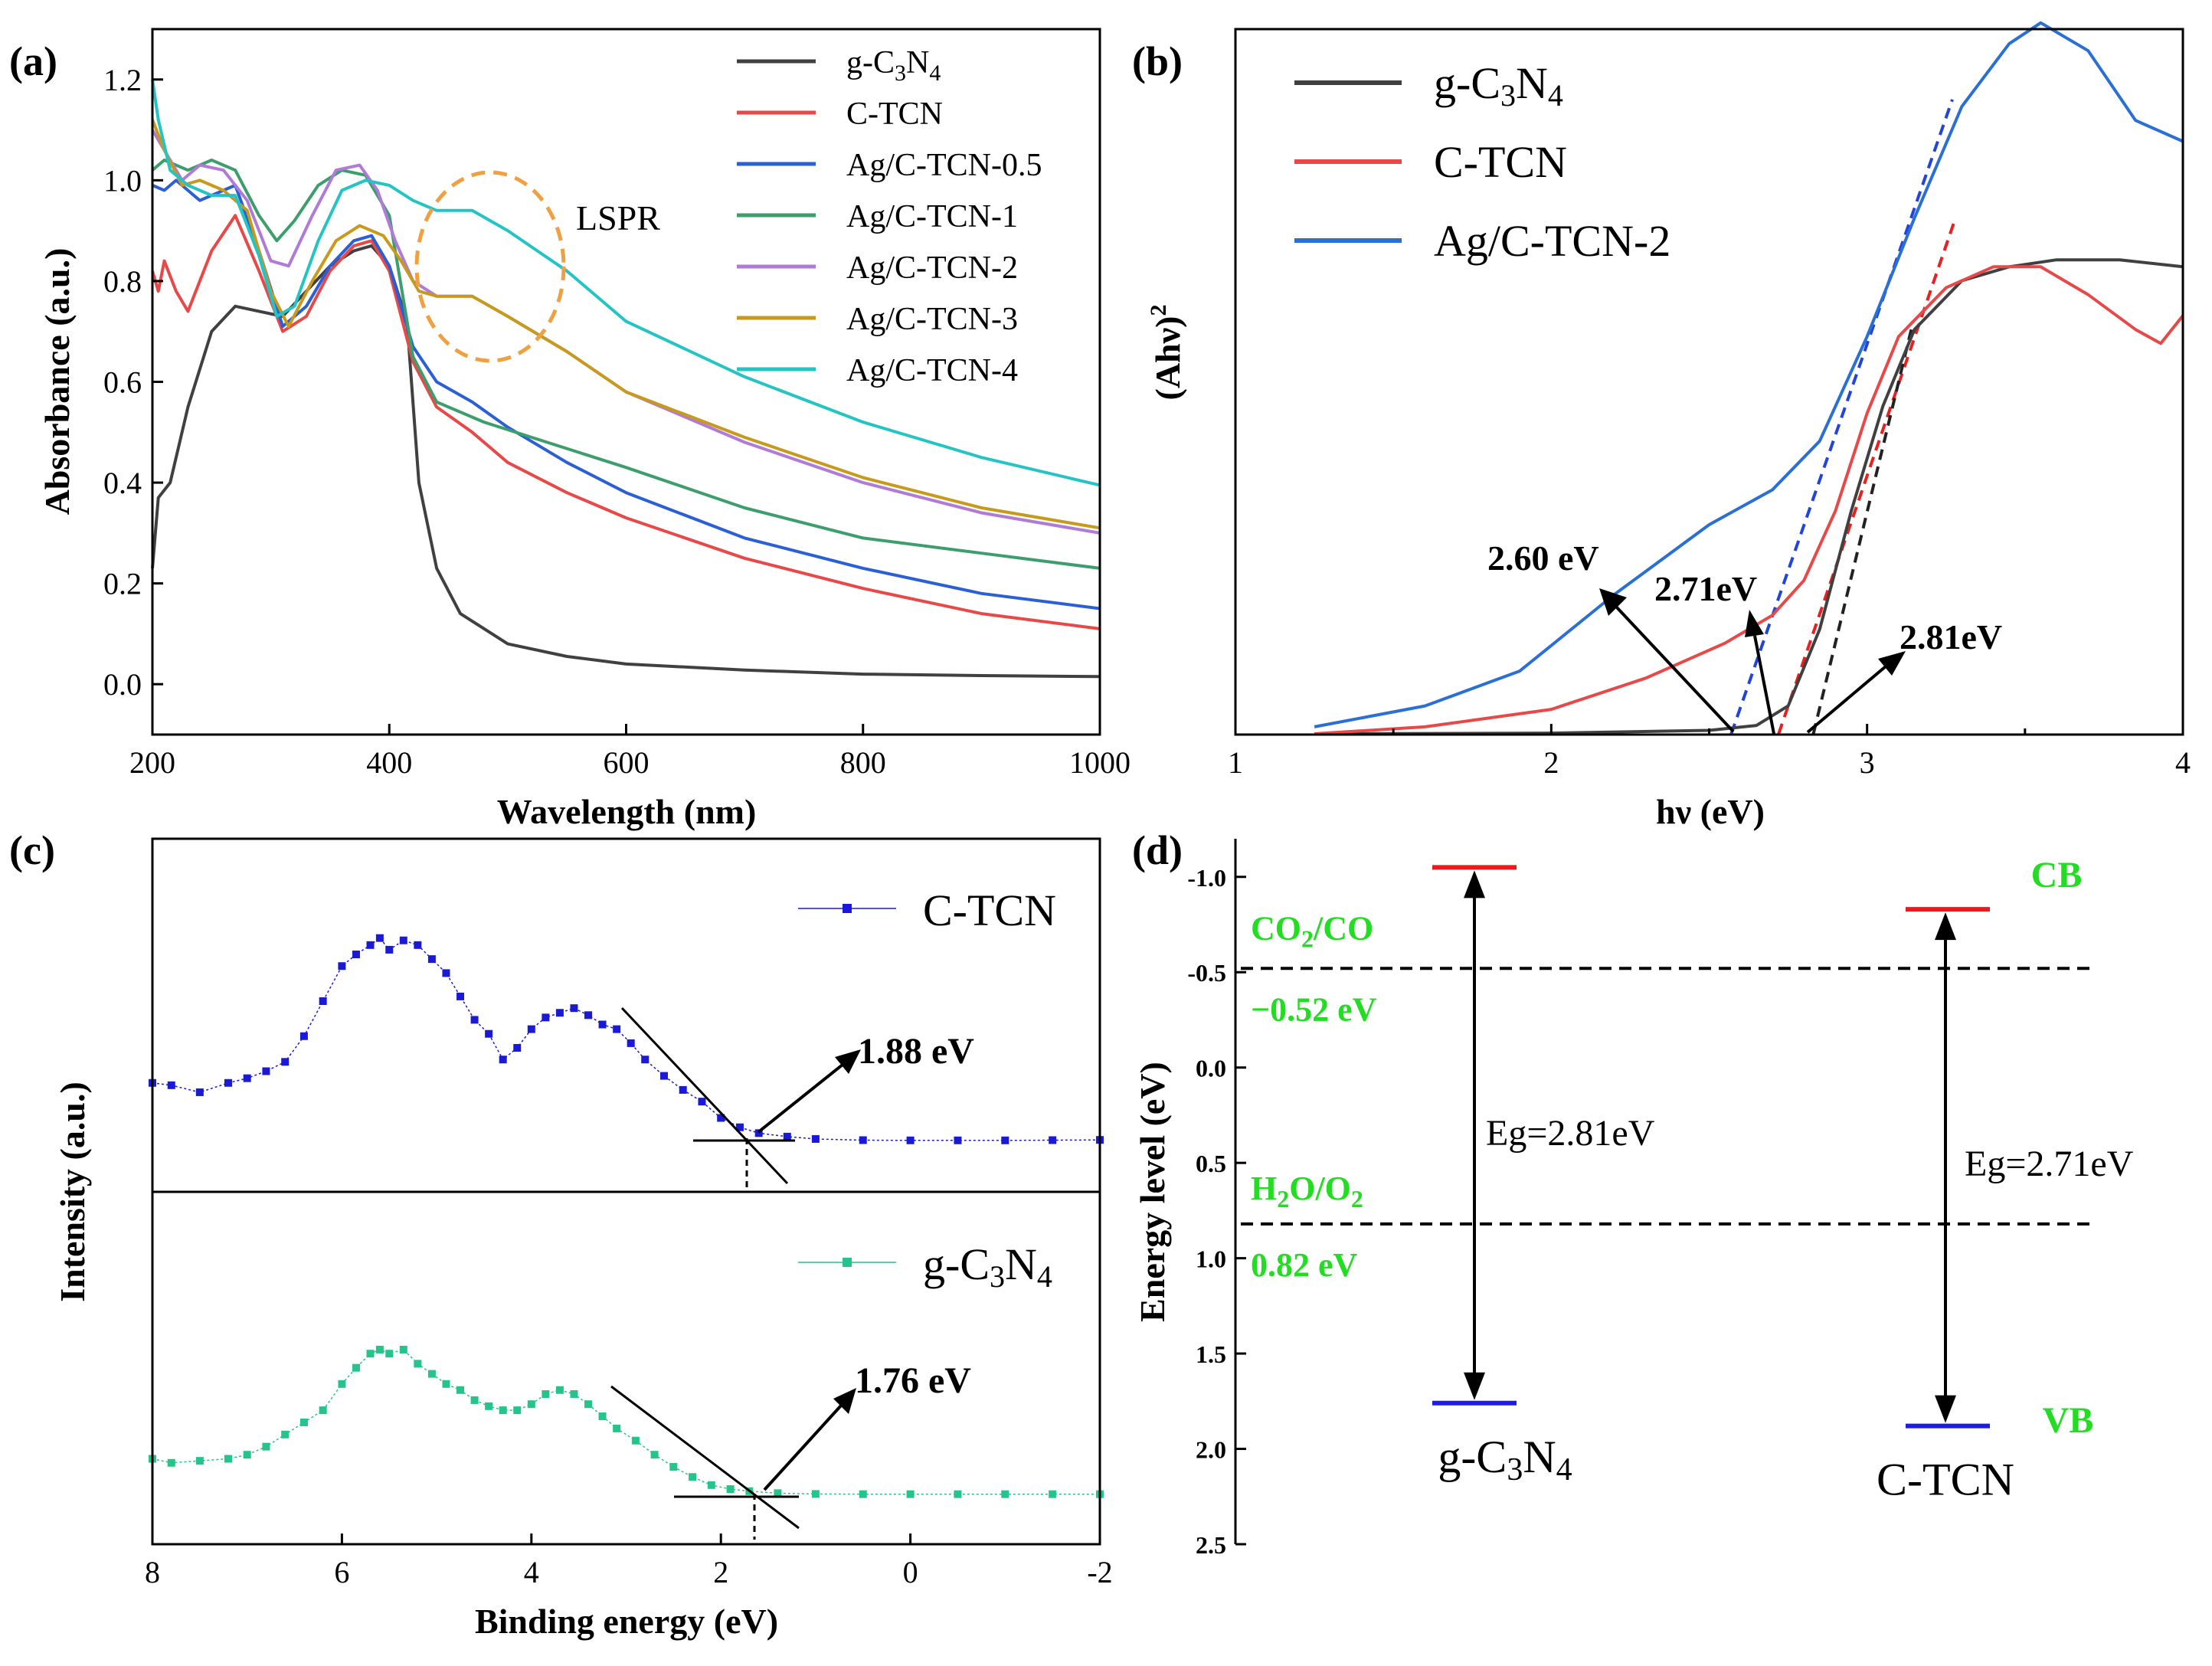 This screenshot has width=2212, height=1666. Describe the element at coordinates (73, 1192) in the screenshot. I see `panel-c-ylabel: Intensity (a.u.)` at that location.